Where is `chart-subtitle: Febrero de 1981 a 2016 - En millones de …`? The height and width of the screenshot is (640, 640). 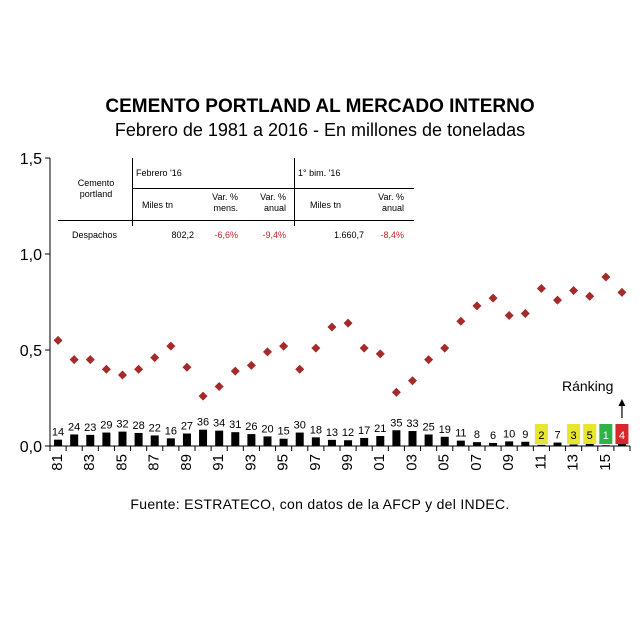 chart-subtitle: Febrero de 1981 a 2016 - En millones de … is located at coordinates (320, 130).